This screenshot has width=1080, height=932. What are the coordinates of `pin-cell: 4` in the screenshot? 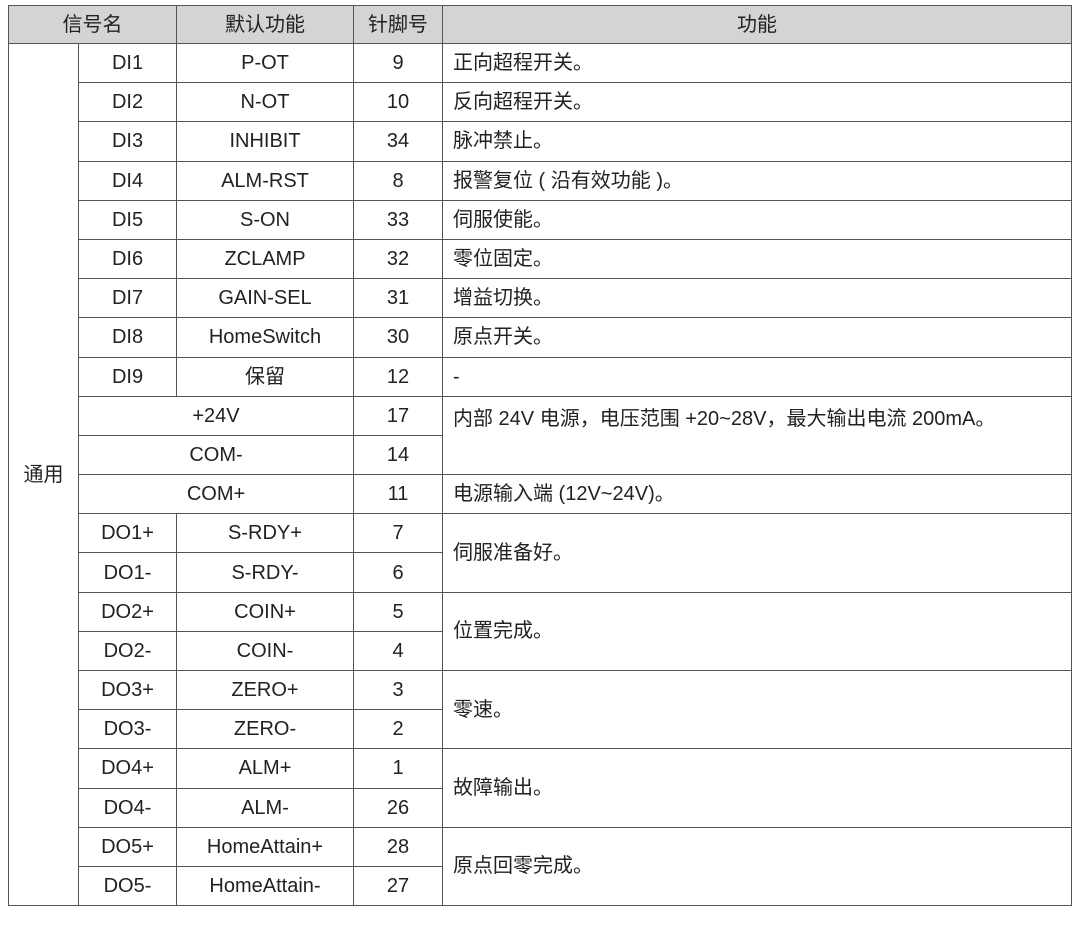 It's located at (398, 651).